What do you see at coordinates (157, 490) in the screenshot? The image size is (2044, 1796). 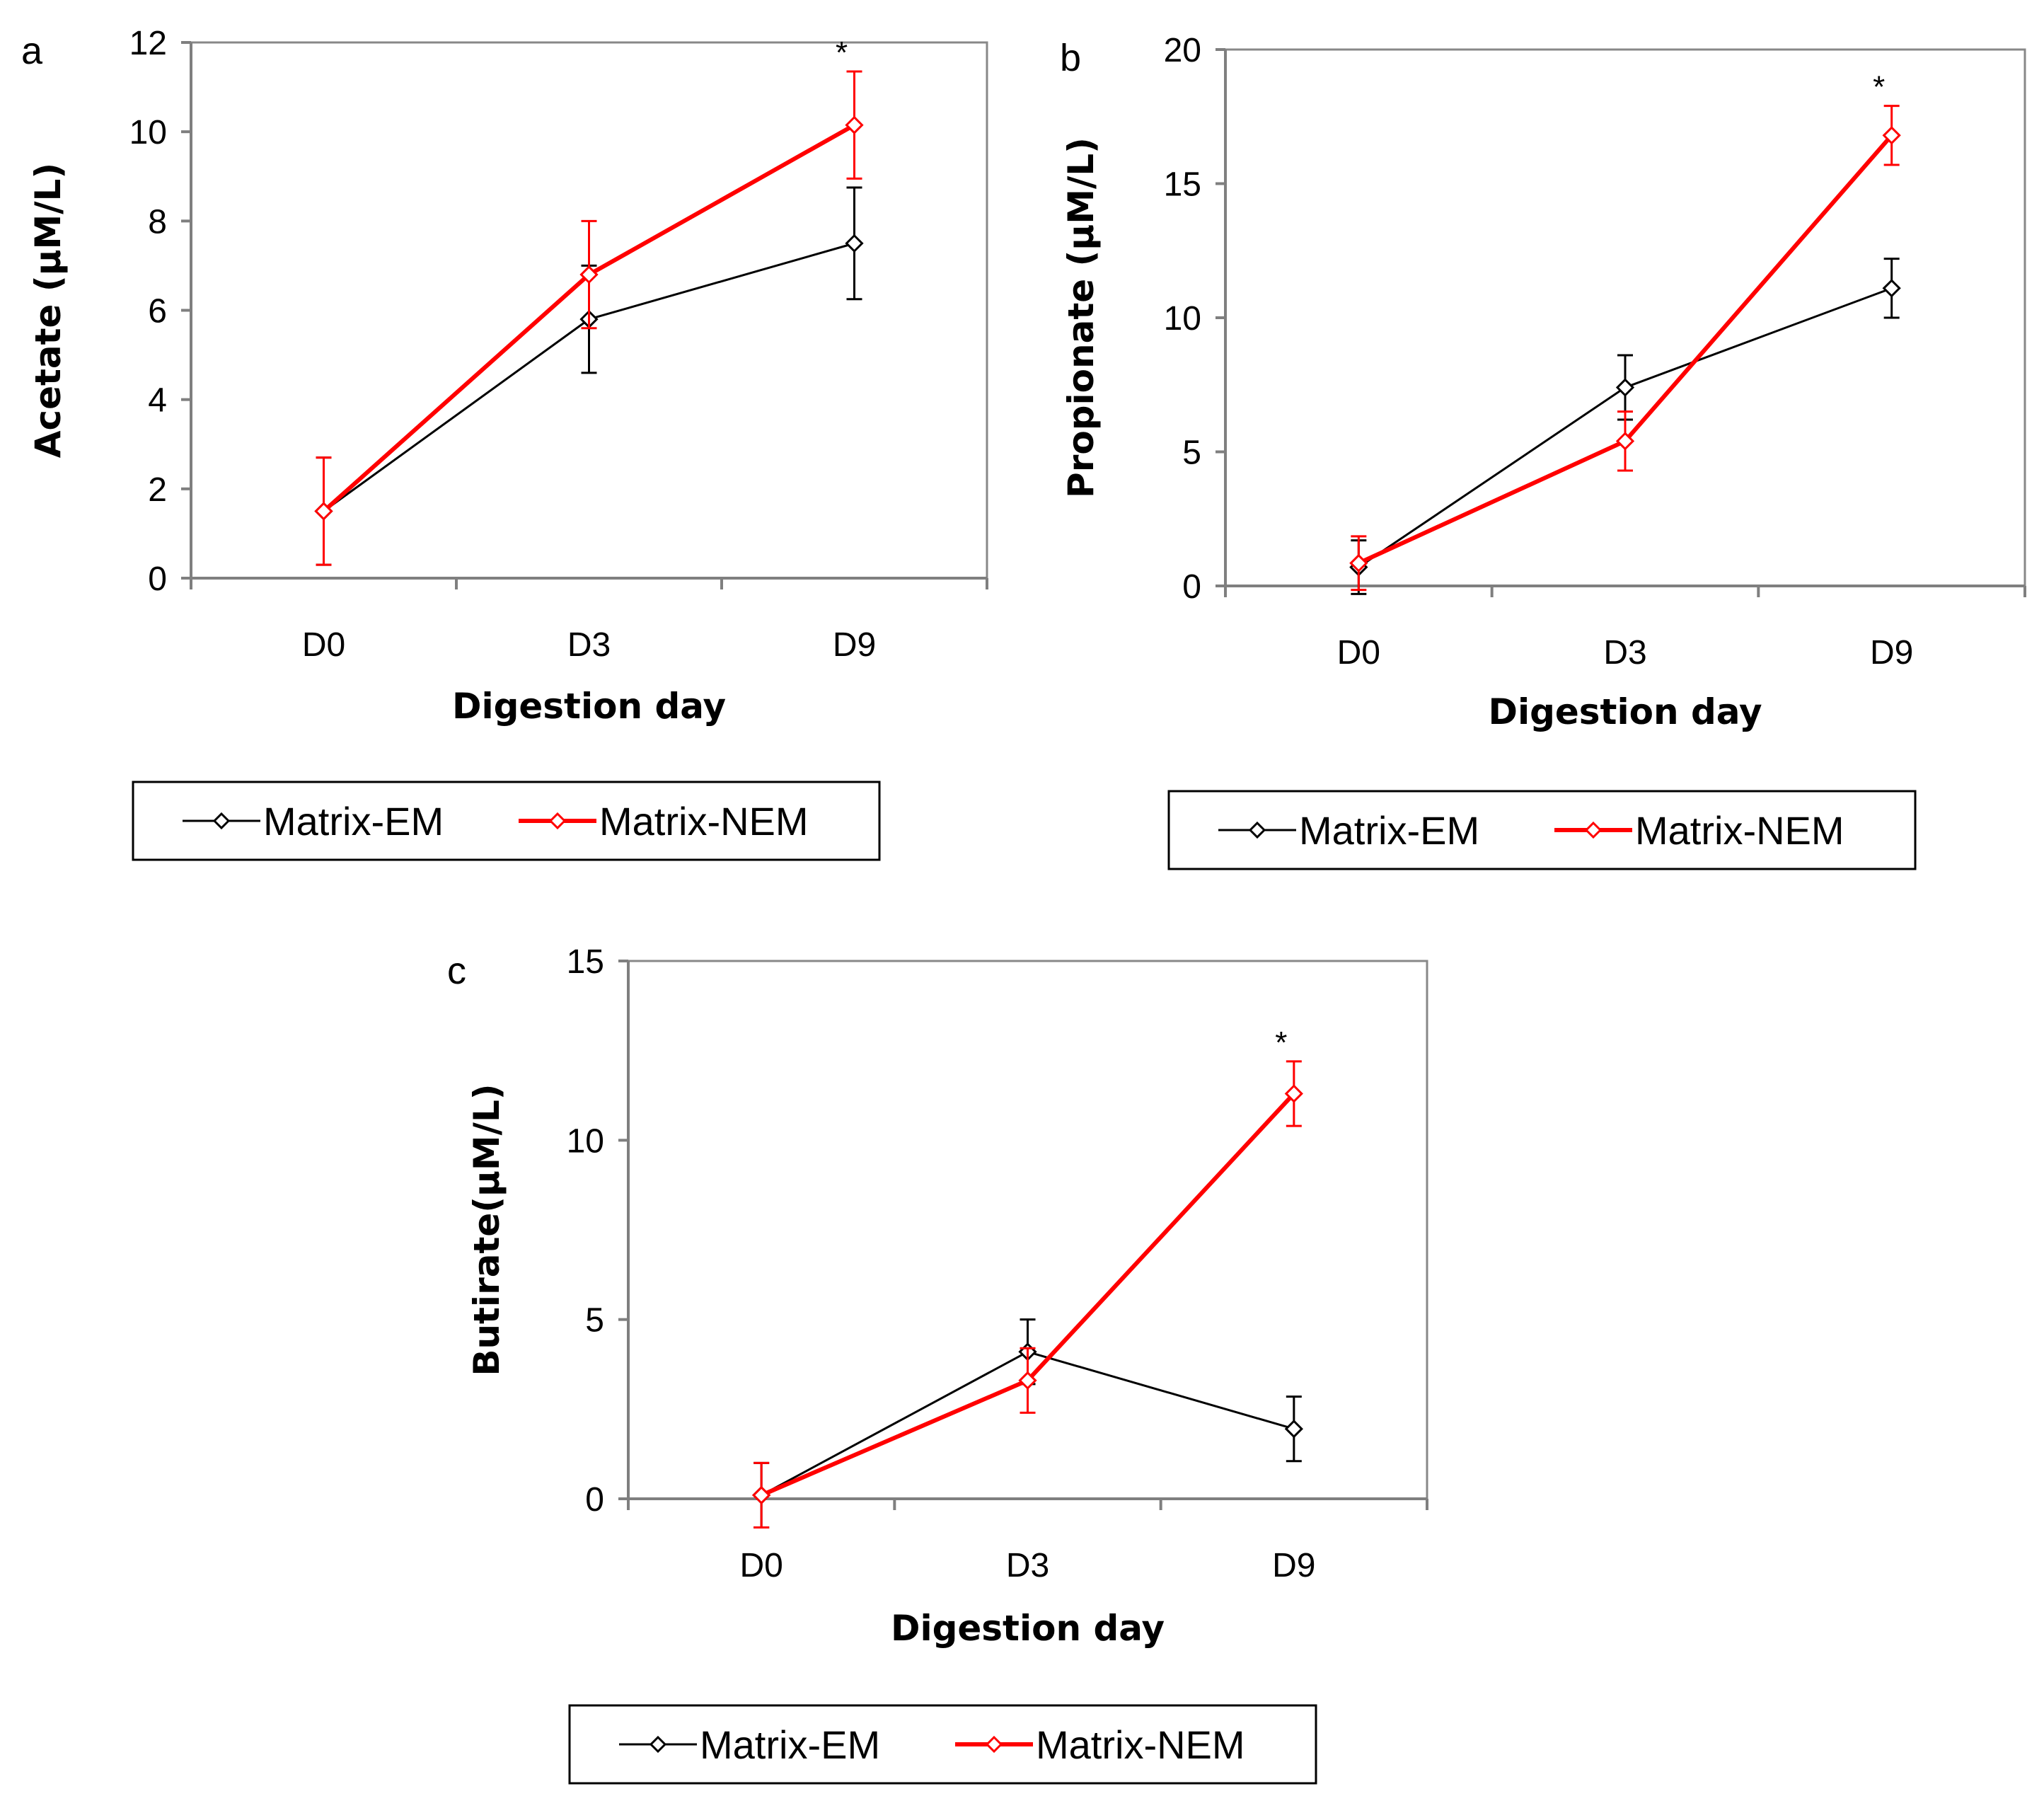 I see `y-tick-label: 2` at bounding box center [157, 490].